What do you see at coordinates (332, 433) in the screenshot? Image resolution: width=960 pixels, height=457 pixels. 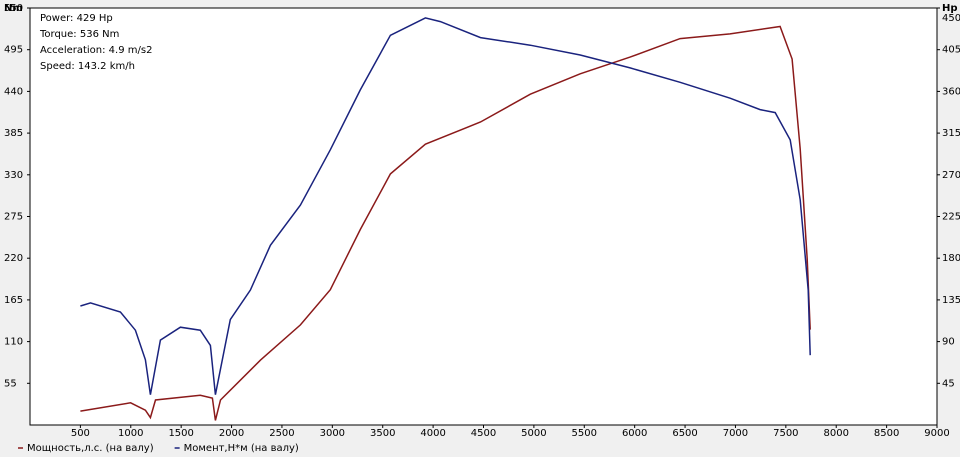 I see `x-tick-label: 3000` at bounding box center [332, 433].